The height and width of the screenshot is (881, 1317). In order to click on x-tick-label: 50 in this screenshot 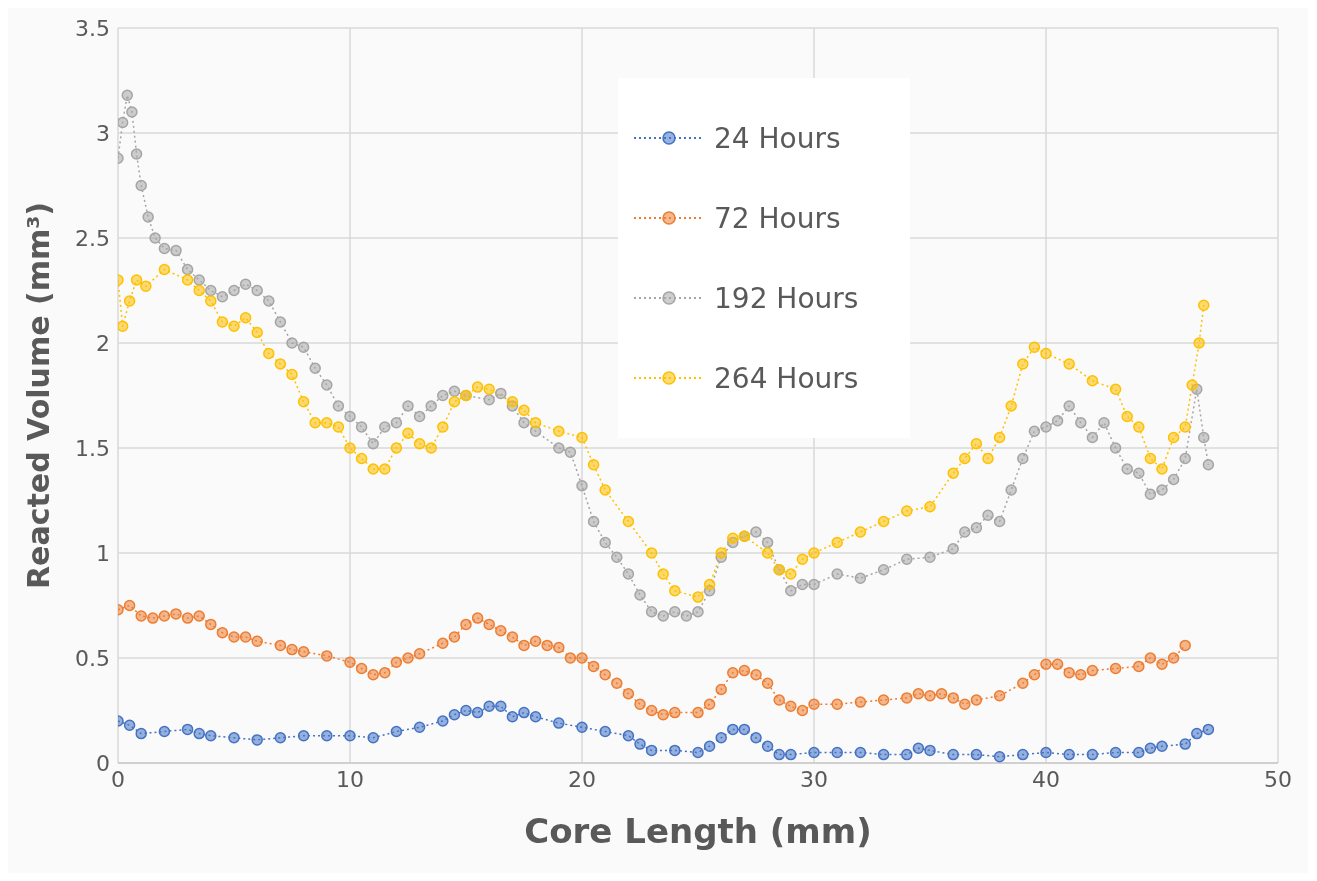, I will do `click(1278, 779)`.